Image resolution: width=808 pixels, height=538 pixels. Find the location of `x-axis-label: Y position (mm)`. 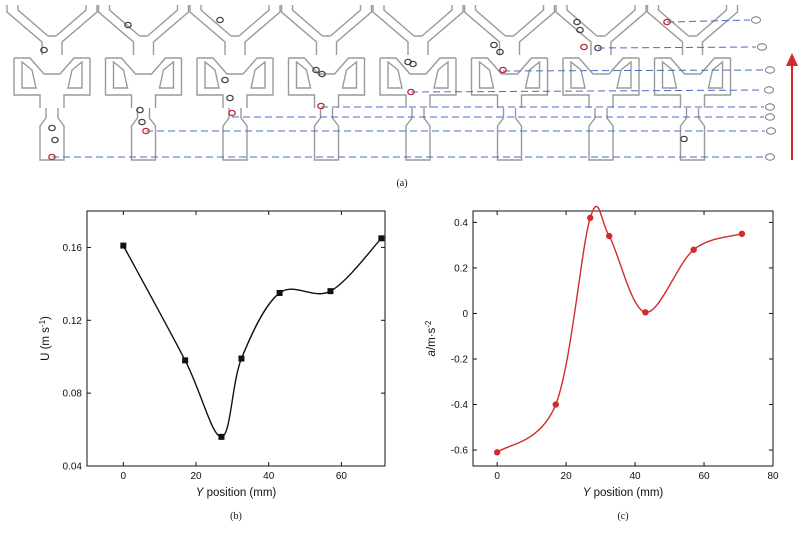

x-axis-label: Y position (mm) is located at coordinates (236, 493).